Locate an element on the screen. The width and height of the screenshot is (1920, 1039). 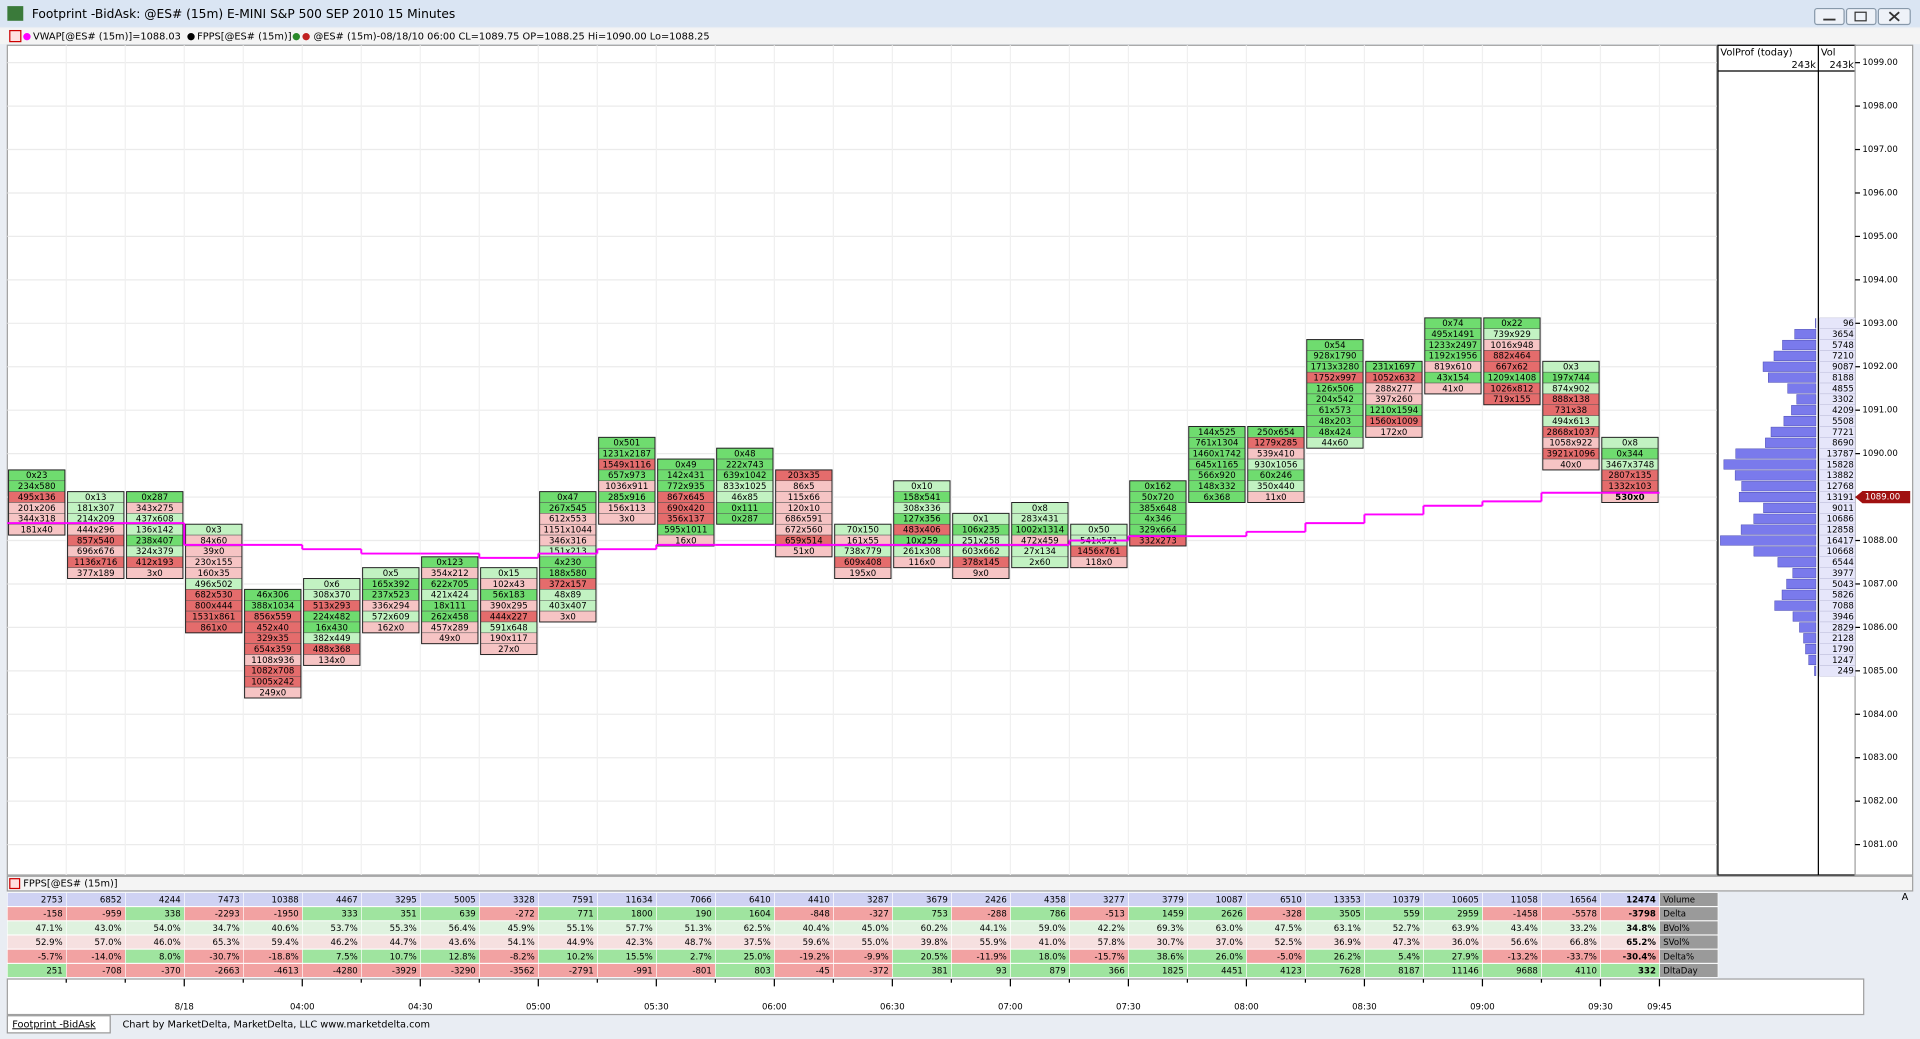
y-tick-label: 1092.00 is located at coordinates (1879, 367).